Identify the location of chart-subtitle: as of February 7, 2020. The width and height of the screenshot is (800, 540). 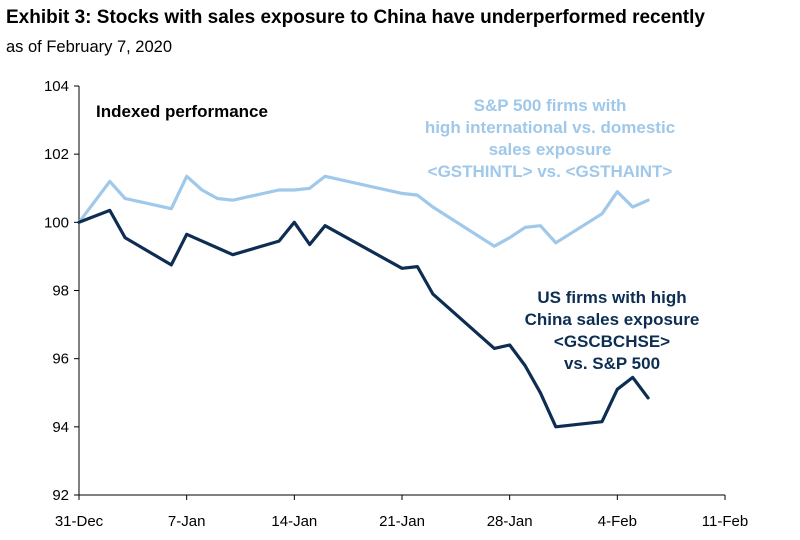
(89, 47).